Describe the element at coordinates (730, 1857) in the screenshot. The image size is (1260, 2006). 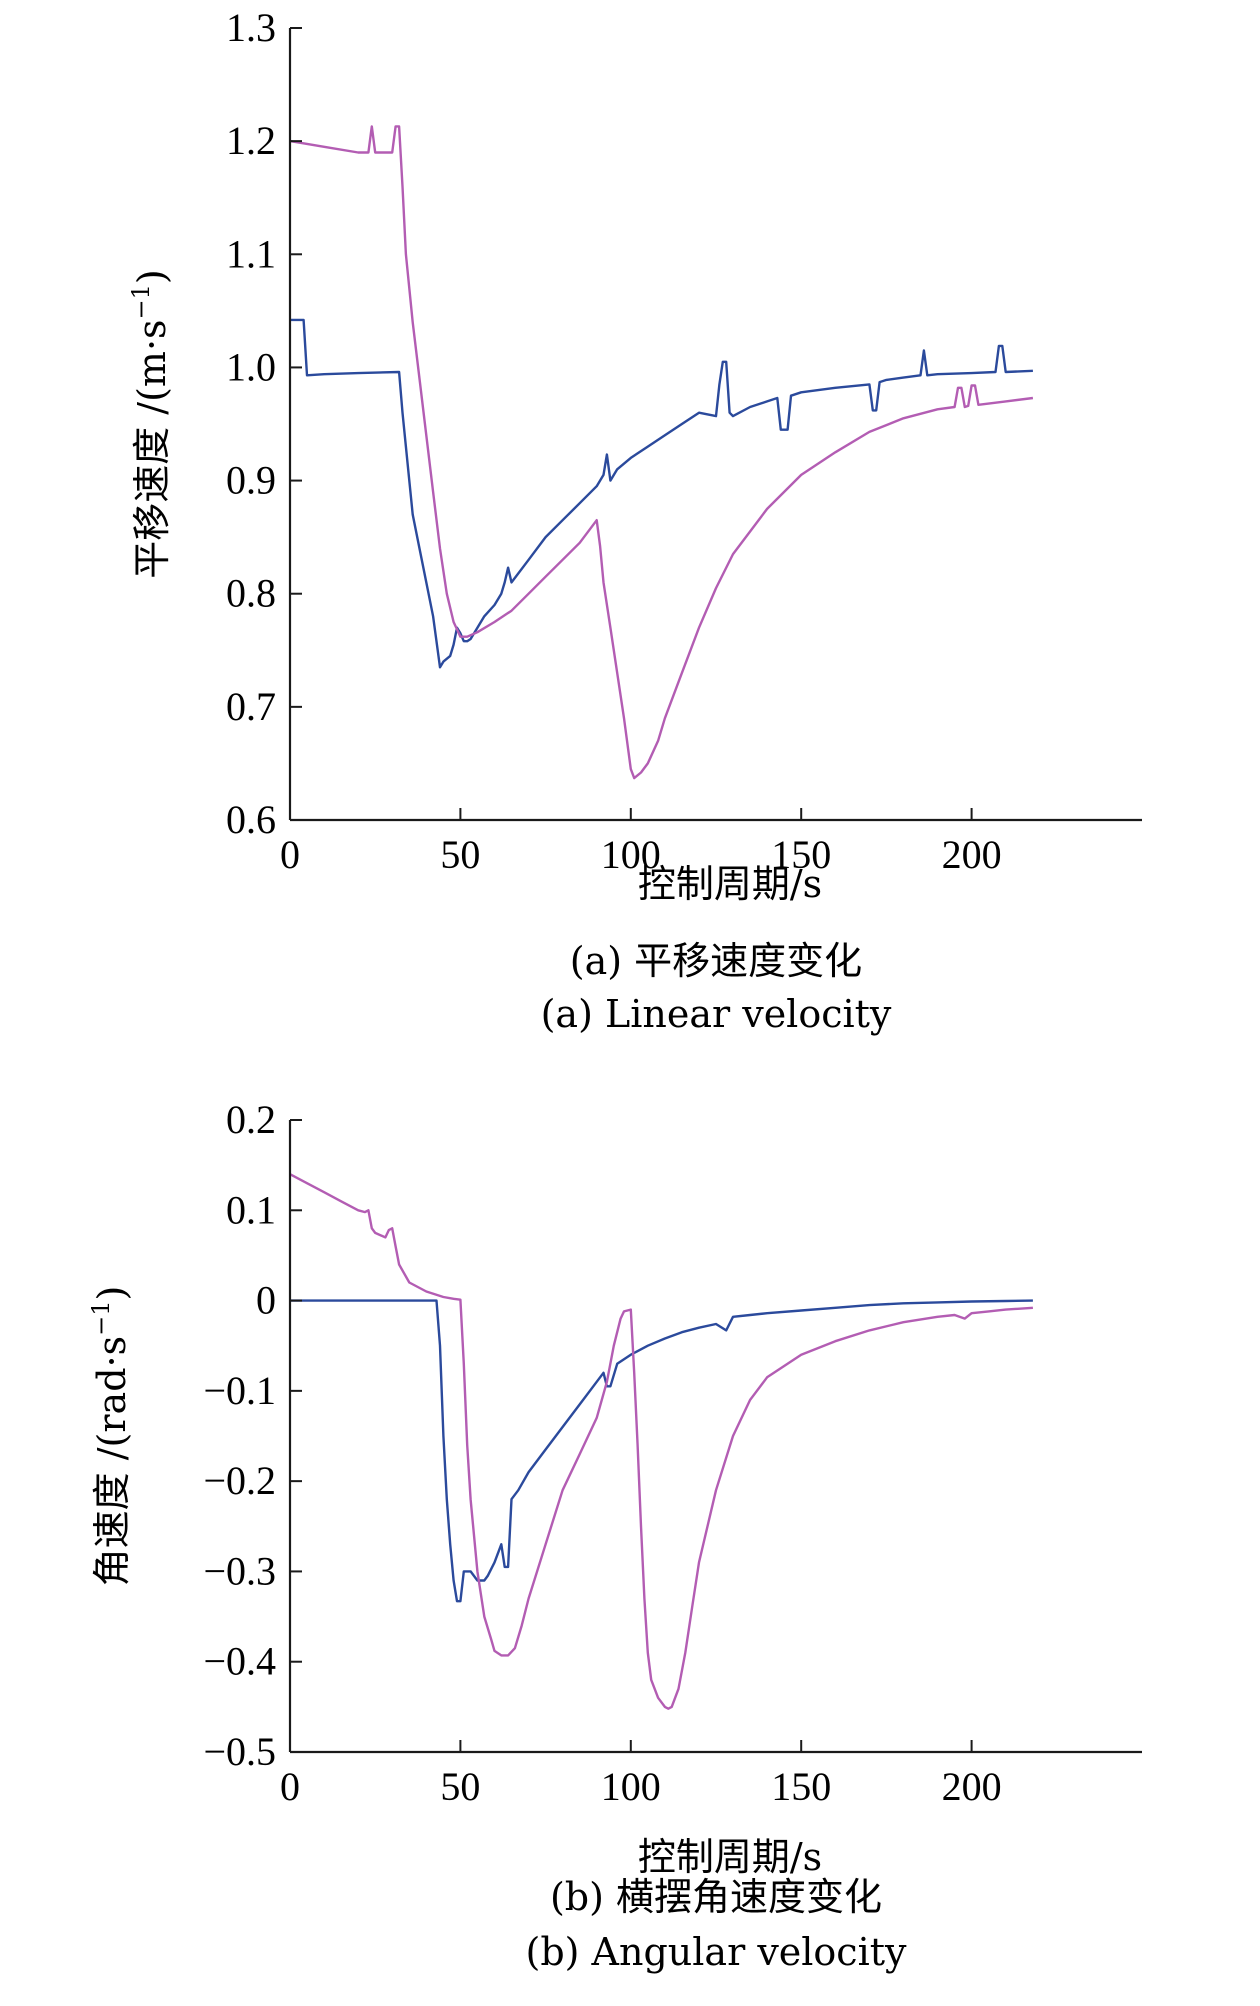
I see `x-axis-label-b: 控制周期/s` at that location.